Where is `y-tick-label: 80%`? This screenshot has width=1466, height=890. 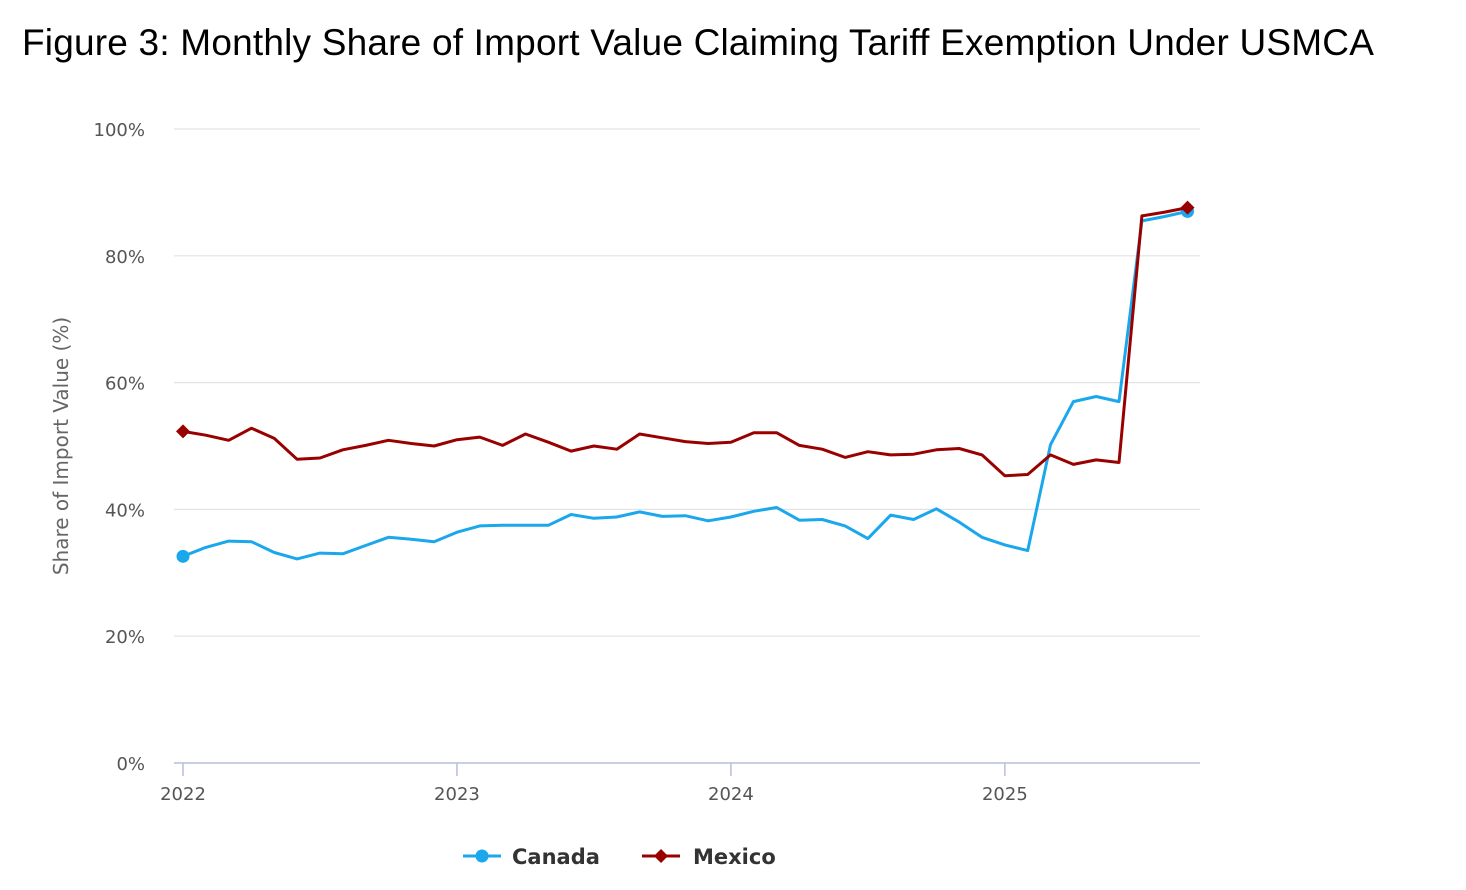
y-tick-label: 80% is located at coordinates (125, 257).